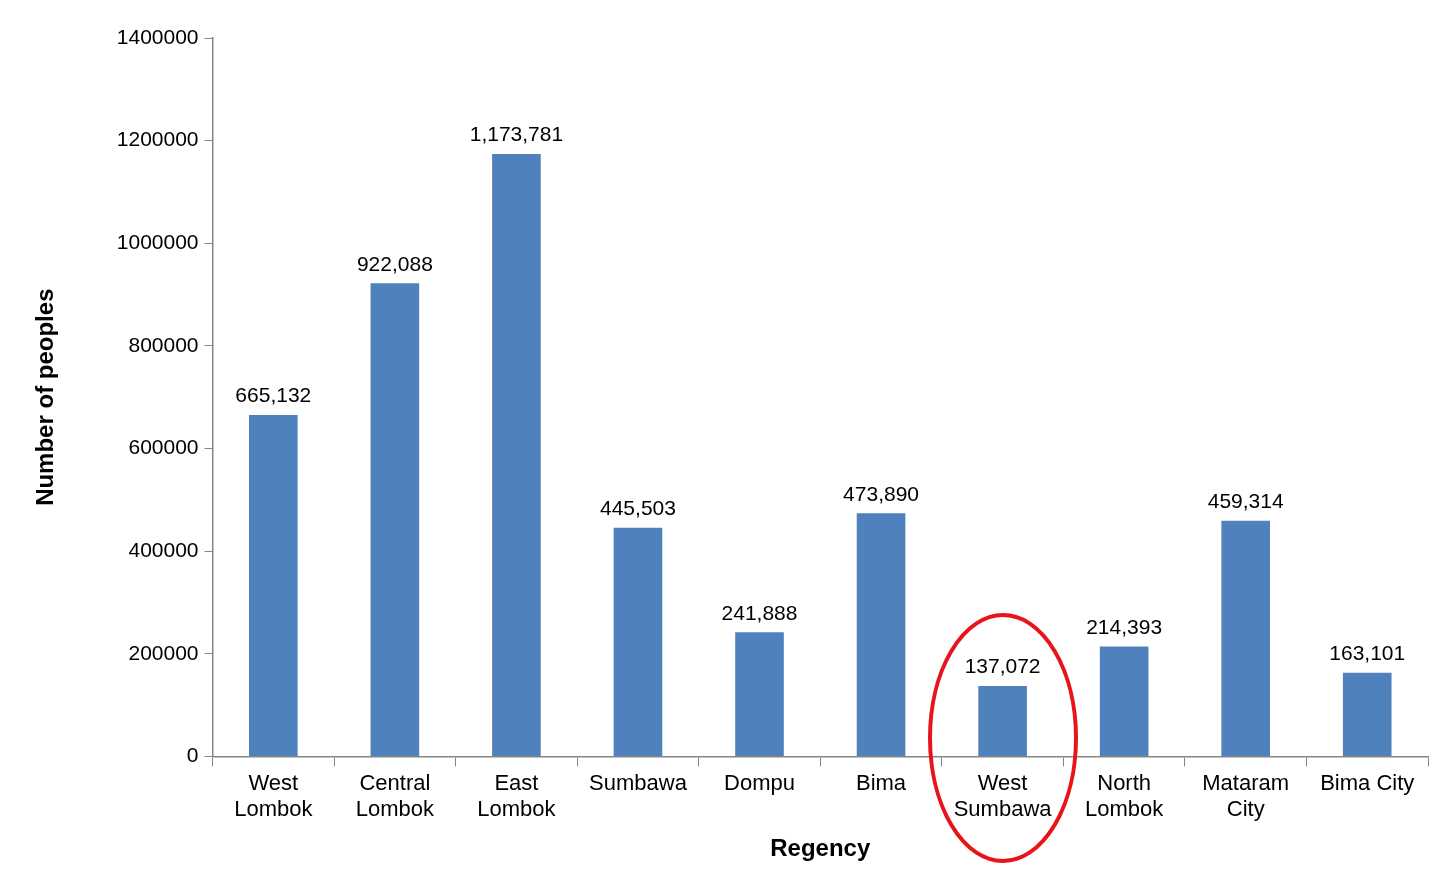 The width and height of the screenshot is (1456, 883). Describe the element at coordinates (163, 447) in the screenshot. I see `y-tick-label: 600000` at that location.